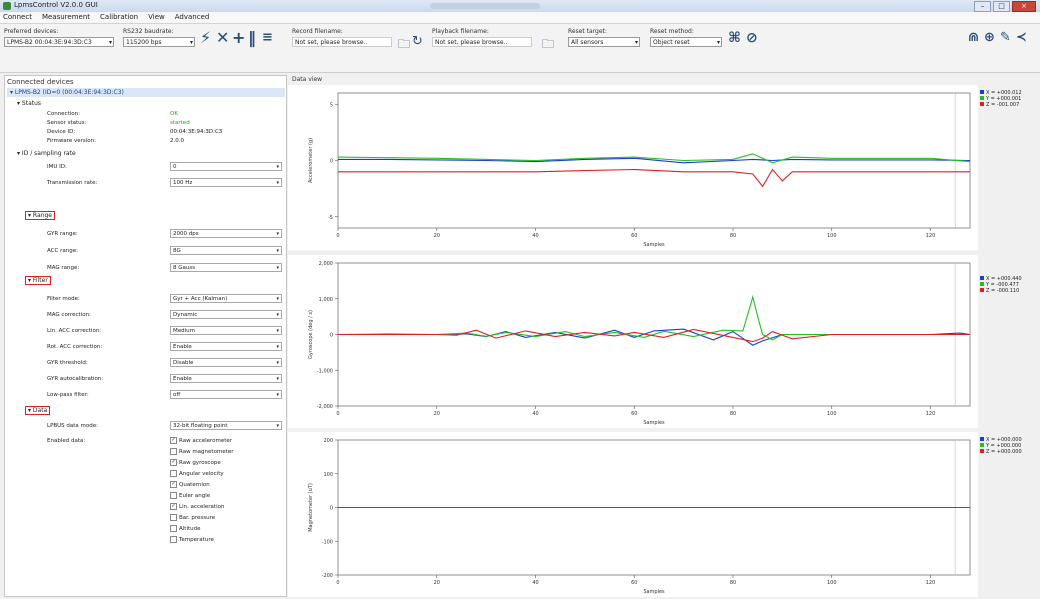 The height and width of the screenshot is (599, 1040). I want to click on filter-mode-value: Gyr + Acc (Kalman), so click(200, 299).